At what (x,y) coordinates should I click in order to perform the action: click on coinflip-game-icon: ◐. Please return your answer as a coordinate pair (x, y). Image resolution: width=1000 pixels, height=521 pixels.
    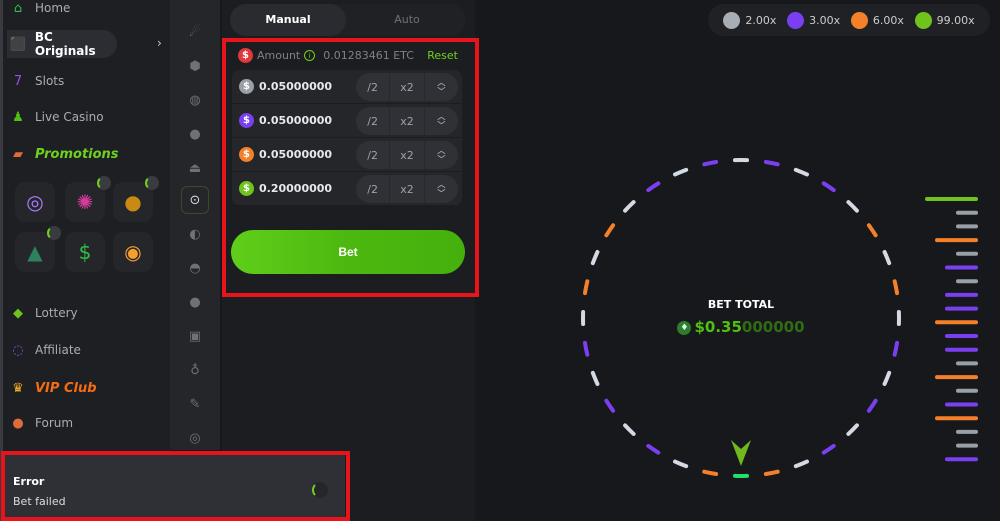
    Looking at the image, I should click on (195, 234).